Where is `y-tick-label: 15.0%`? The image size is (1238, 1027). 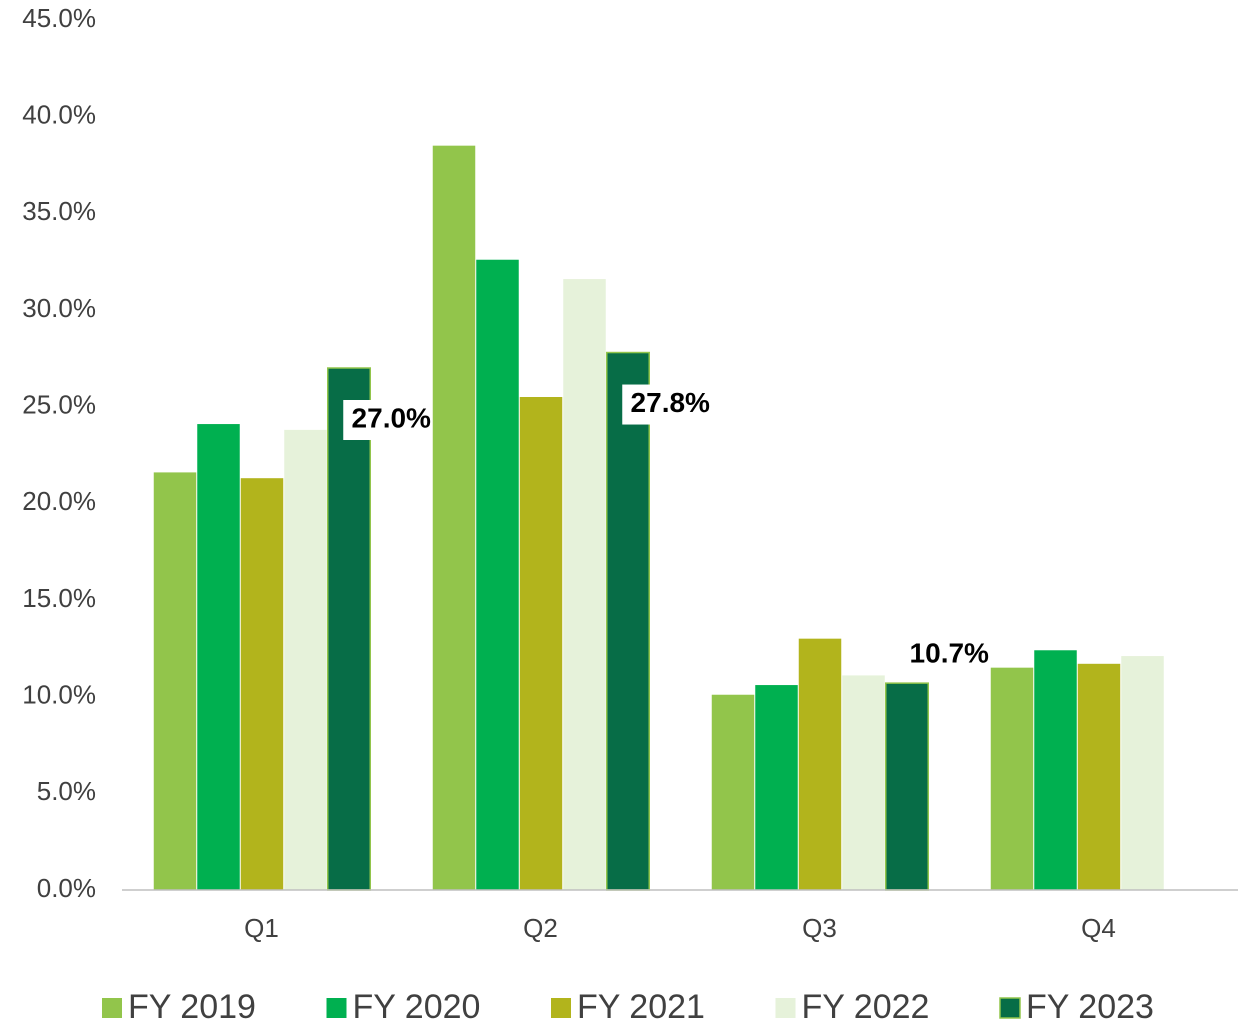 y-tick-label: 15.0% is located at coordinates (59, 598).